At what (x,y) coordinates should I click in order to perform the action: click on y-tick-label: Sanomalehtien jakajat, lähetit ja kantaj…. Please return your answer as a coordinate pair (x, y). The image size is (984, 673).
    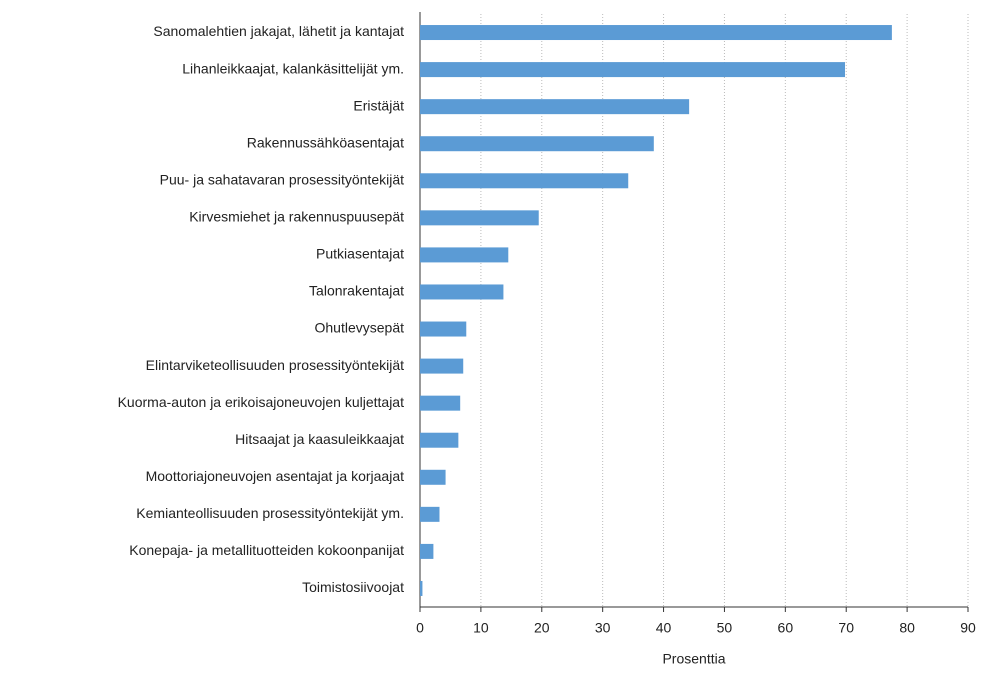
    Looking at the image, I should click on (278, 31).